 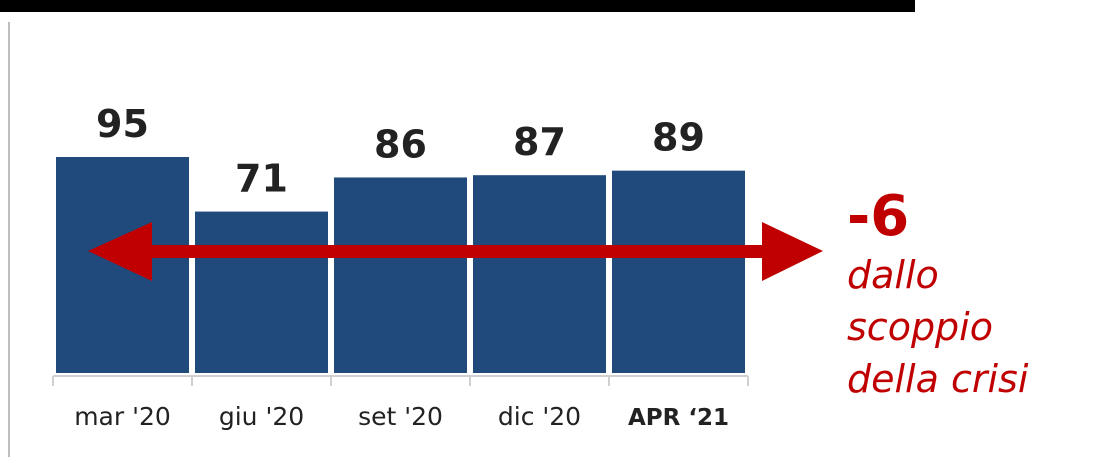 I want to click on arrow-shaft, so click(x=457, y=251).